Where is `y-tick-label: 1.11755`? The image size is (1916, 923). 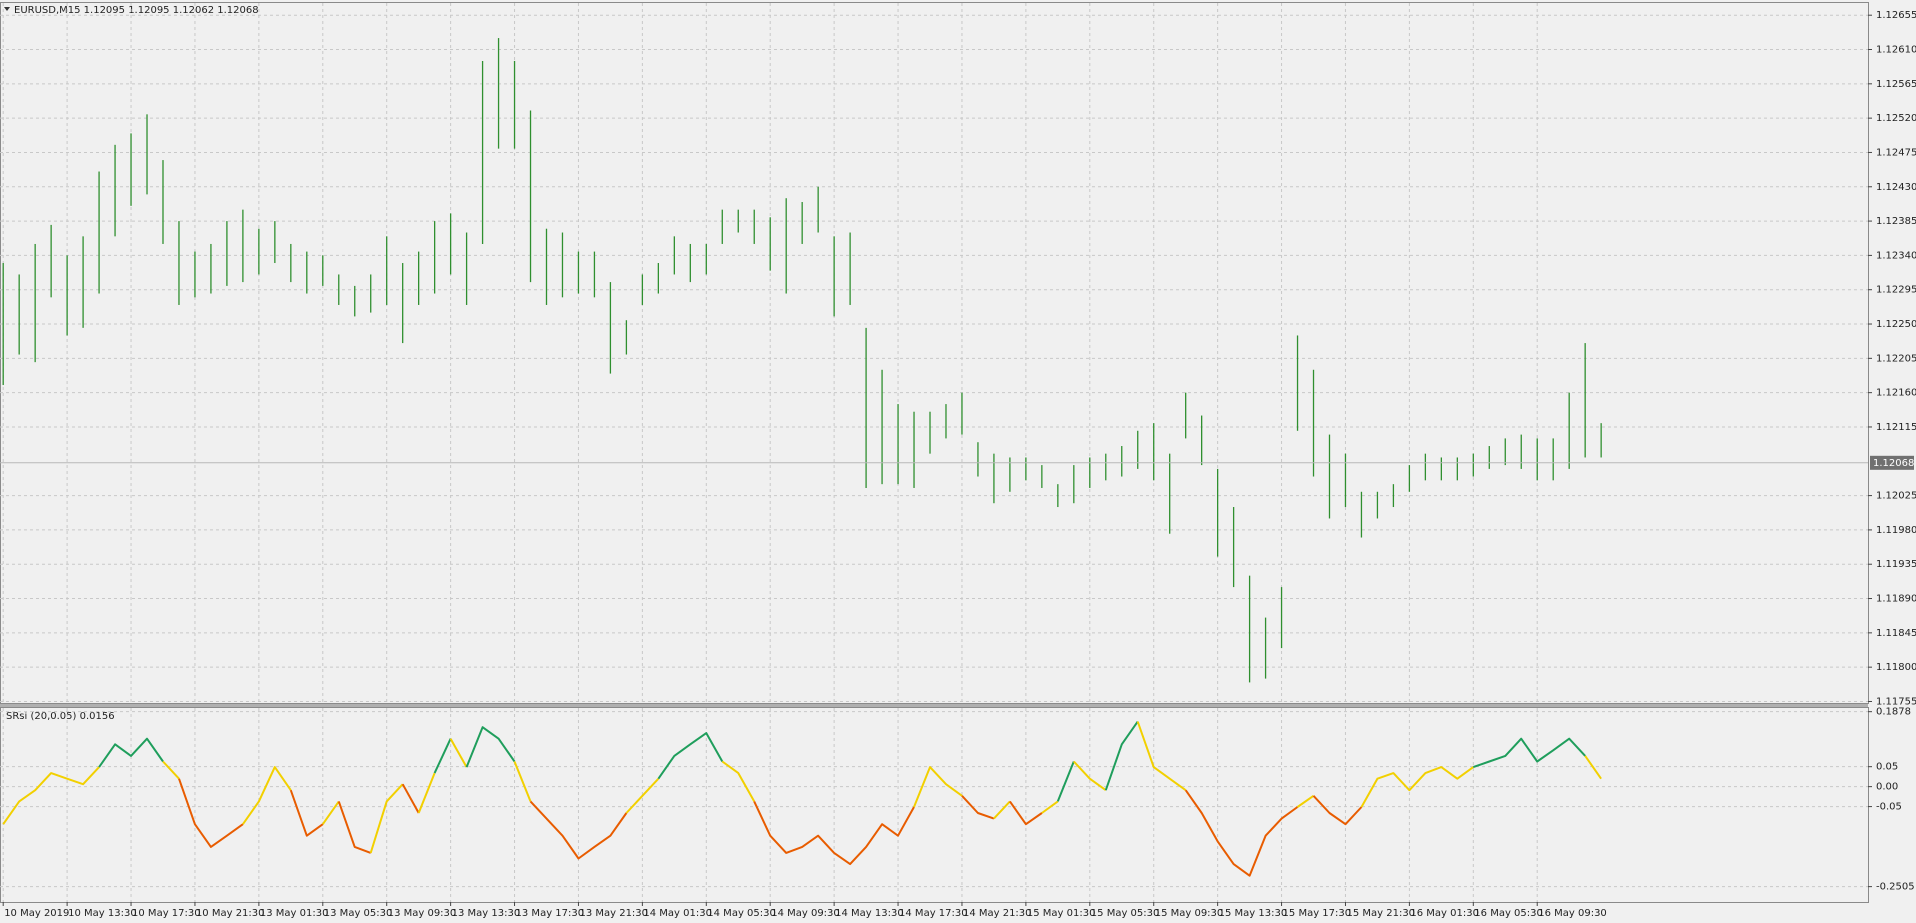 y-tick-label: 1.11755 is located at coordinates (1896, 701).